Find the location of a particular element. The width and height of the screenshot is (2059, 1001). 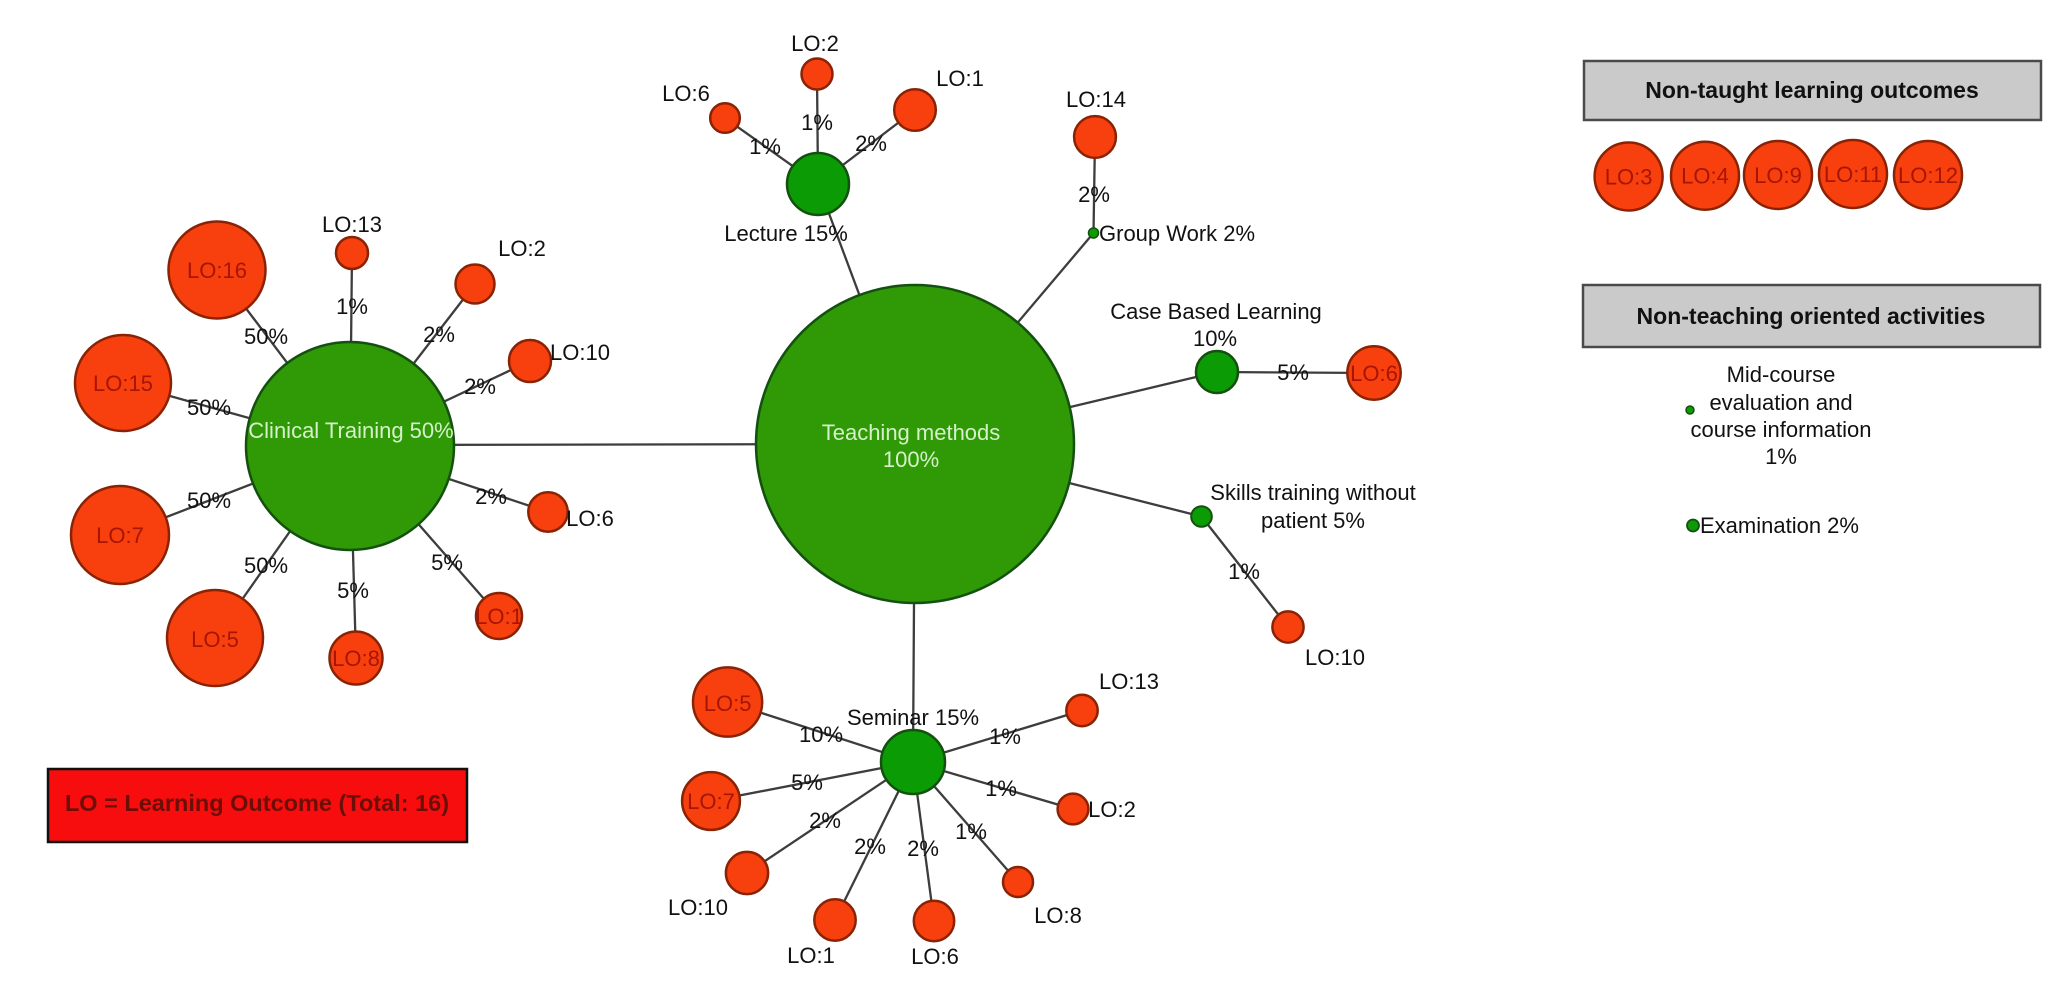

svg-text: LO:15 is located at coordinates (123, 383).